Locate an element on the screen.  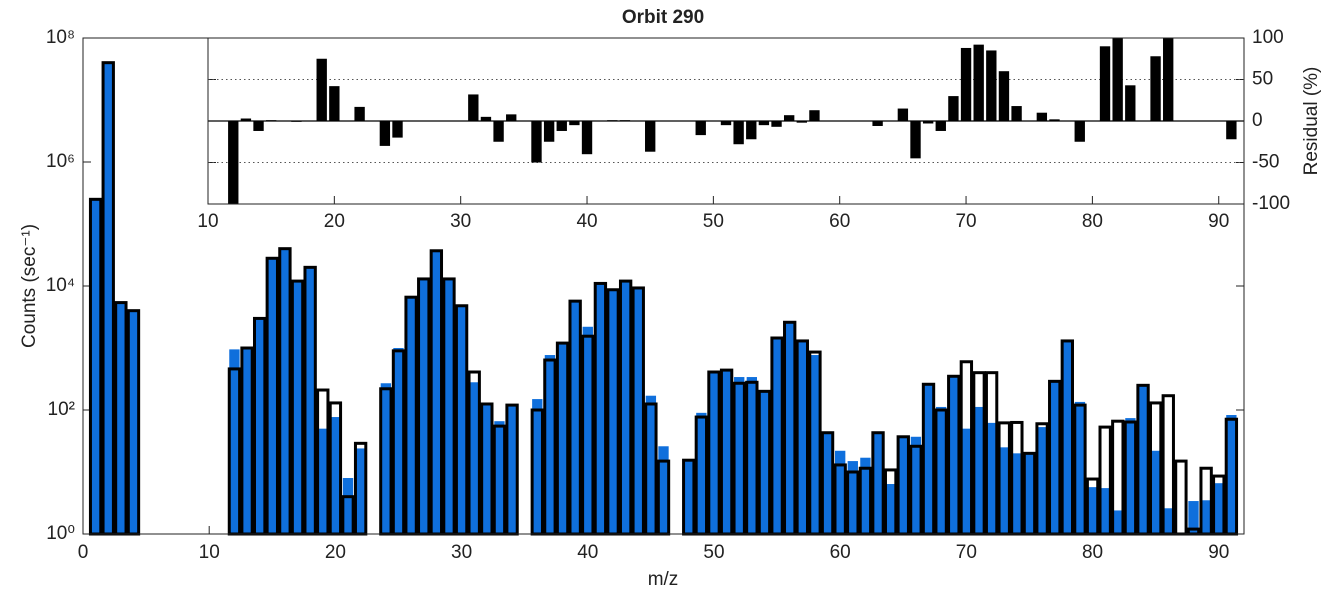
y-tick-label: 50 is located at coordinates (1262, 79).